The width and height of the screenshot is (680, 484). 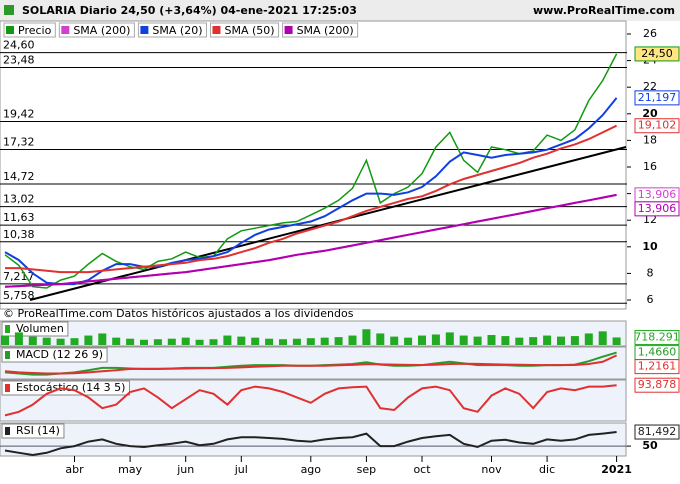 What do you see at coordinates (74, 469) in the screenshot?
I see `x-tick-label: abr` at bounding box center [74, 469].